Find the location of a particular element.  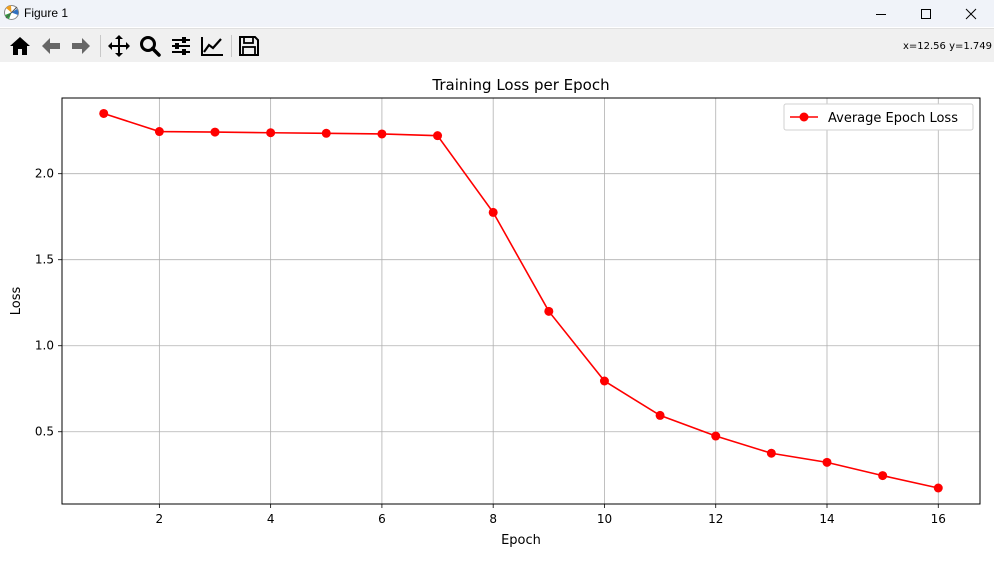

save-button is located at coordinates (249, 46).